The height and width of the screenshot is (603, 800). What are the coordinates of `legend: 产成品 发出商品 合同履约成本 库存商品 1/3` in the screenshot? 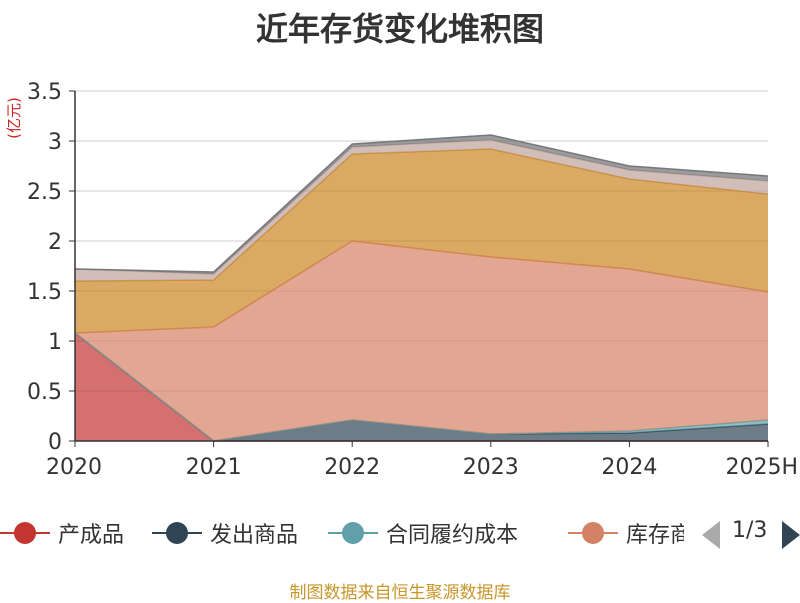 It's located at (400, 534).